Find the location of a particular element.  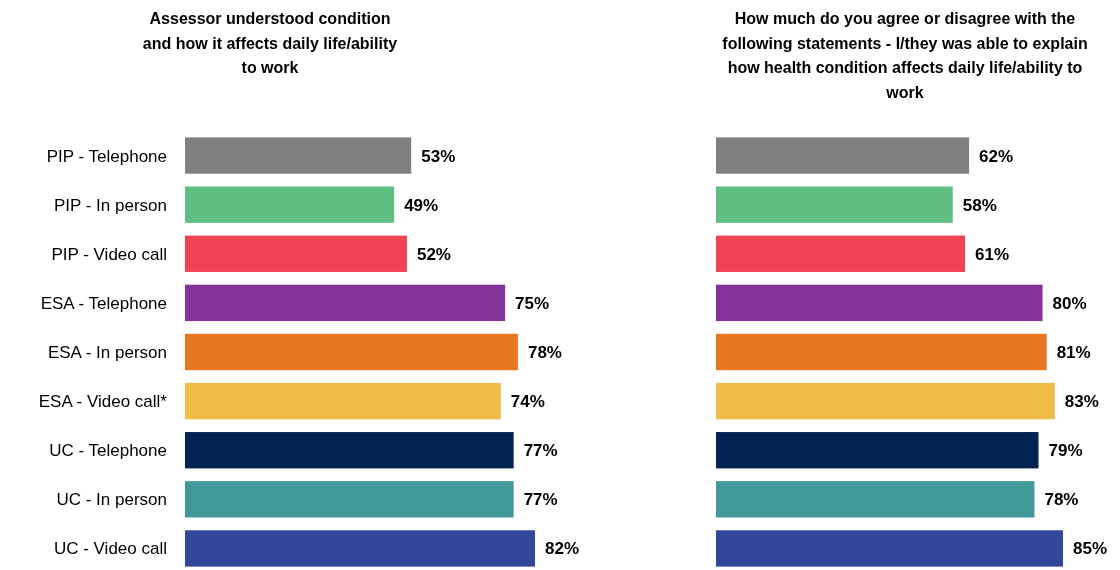

data-label: 83% is located at coordinates (1081, 402).